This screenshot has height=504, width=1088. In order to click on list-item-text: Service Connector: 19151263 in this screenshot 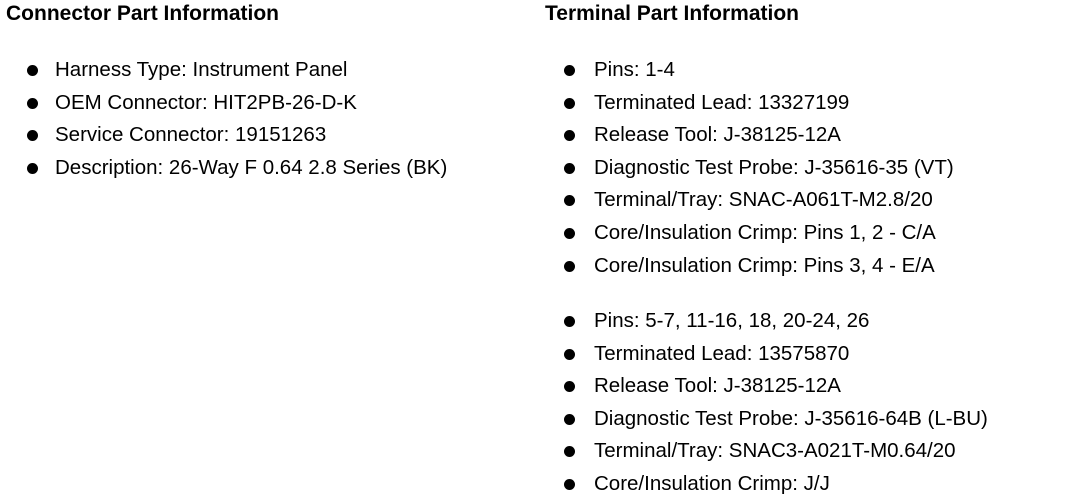, I will do `click(191, 135)`.